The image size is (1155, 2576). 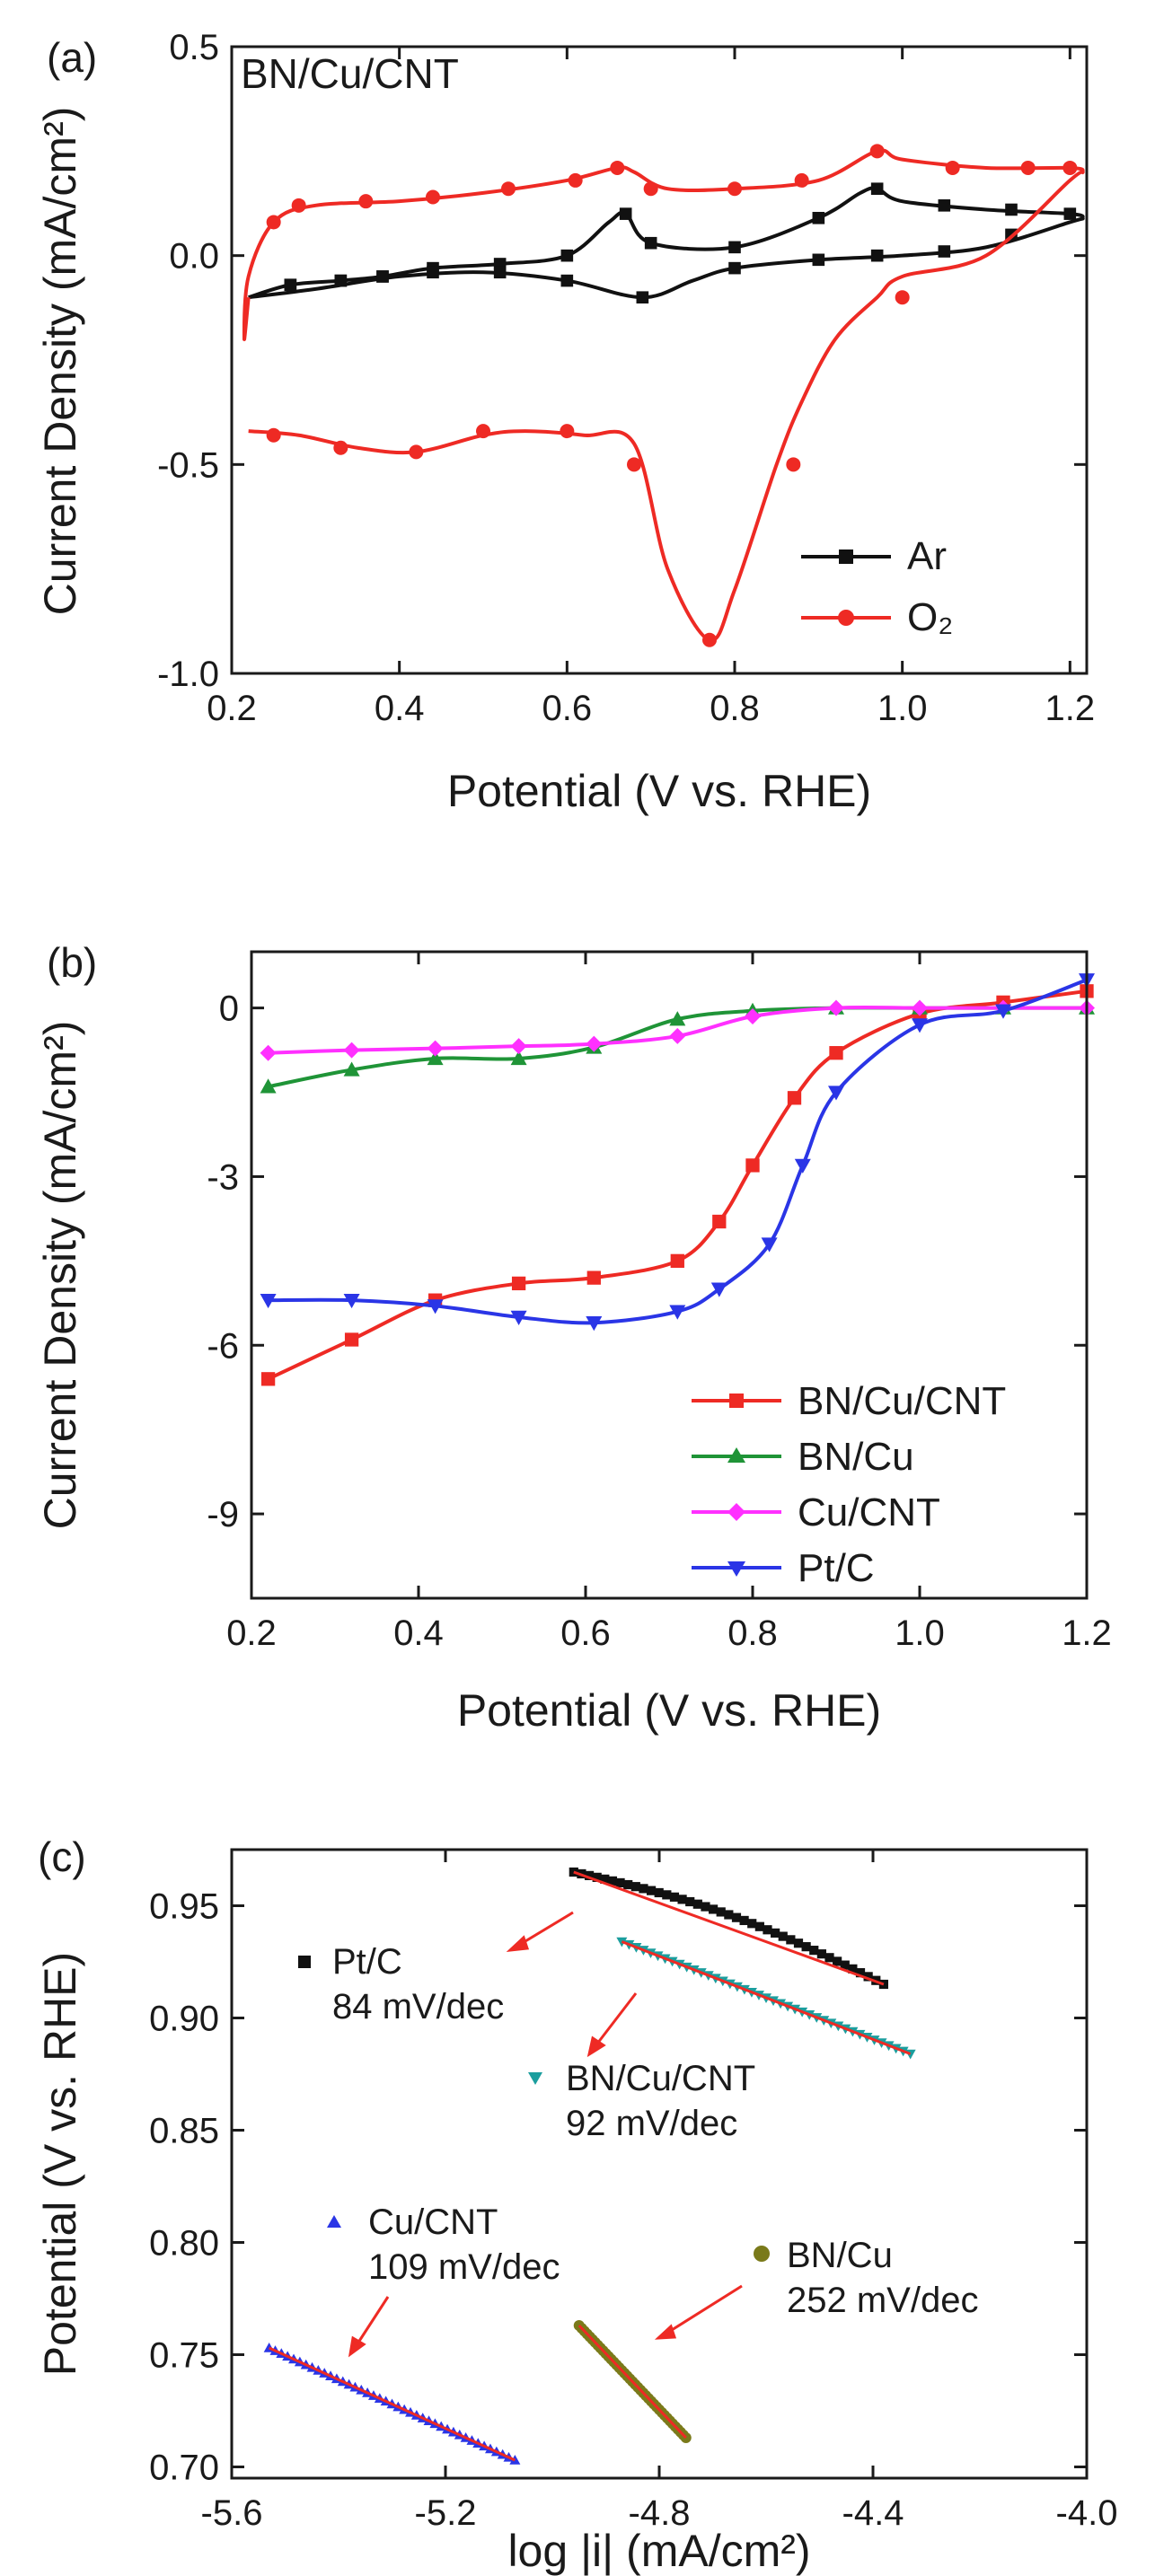 I want to click on panel-c-xlabel: log |i| (mA/cm²), so click(x=658, y=2551).